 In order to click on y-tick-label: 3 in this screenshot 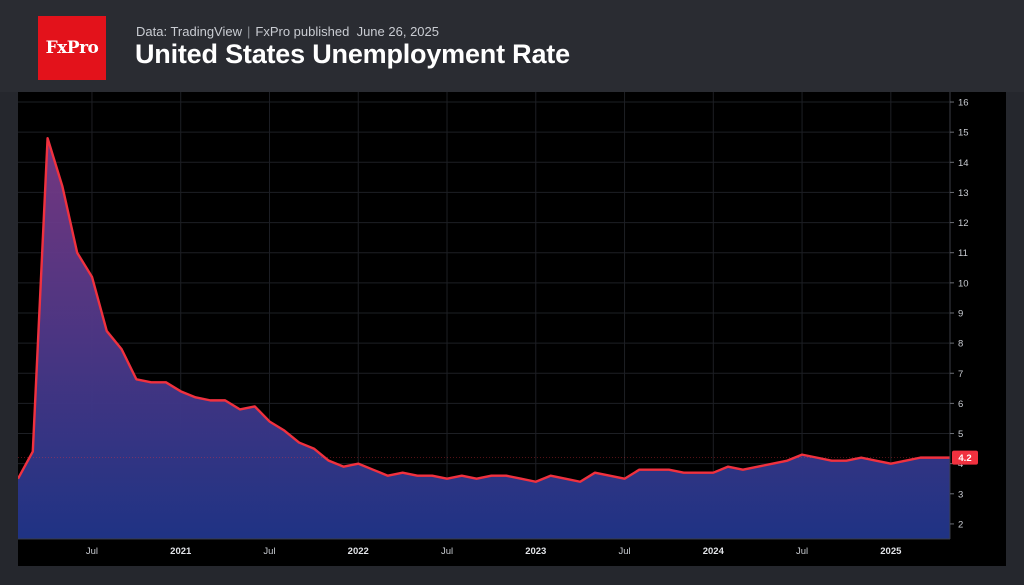, I will do `click(960, 494)`.